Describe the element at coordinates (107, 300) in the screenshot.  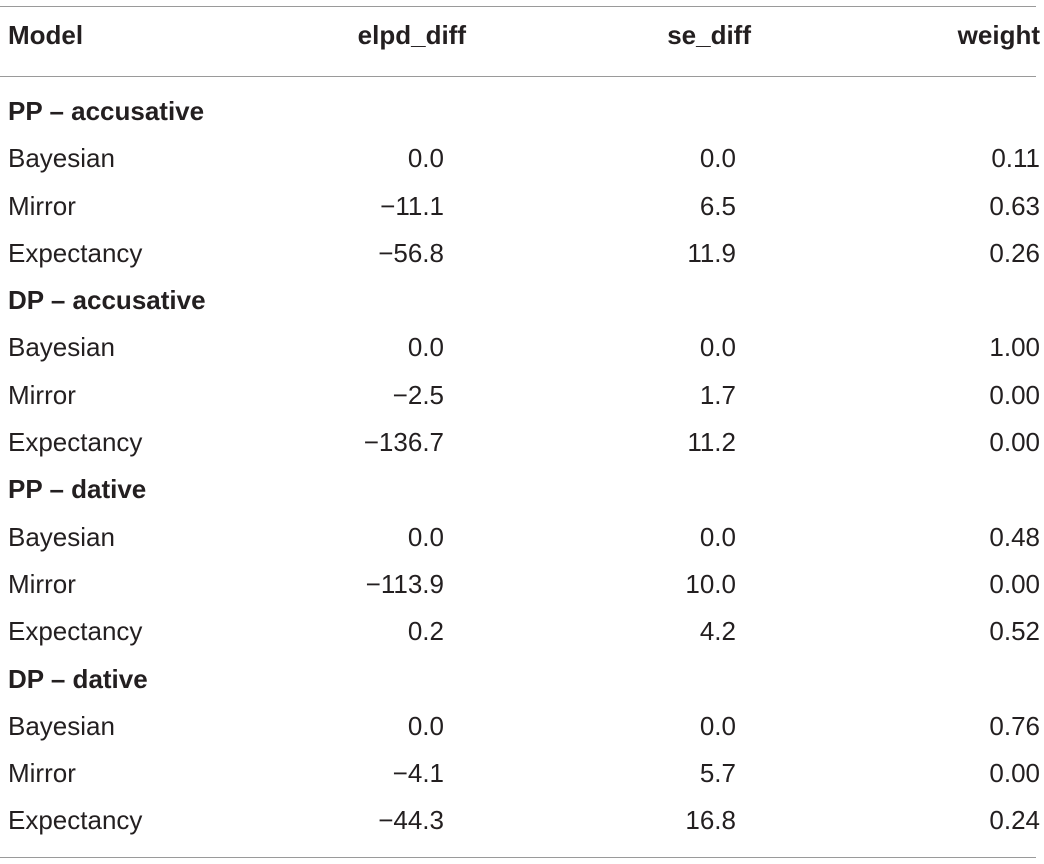
I see `group-label: DP – accusative` at that location.